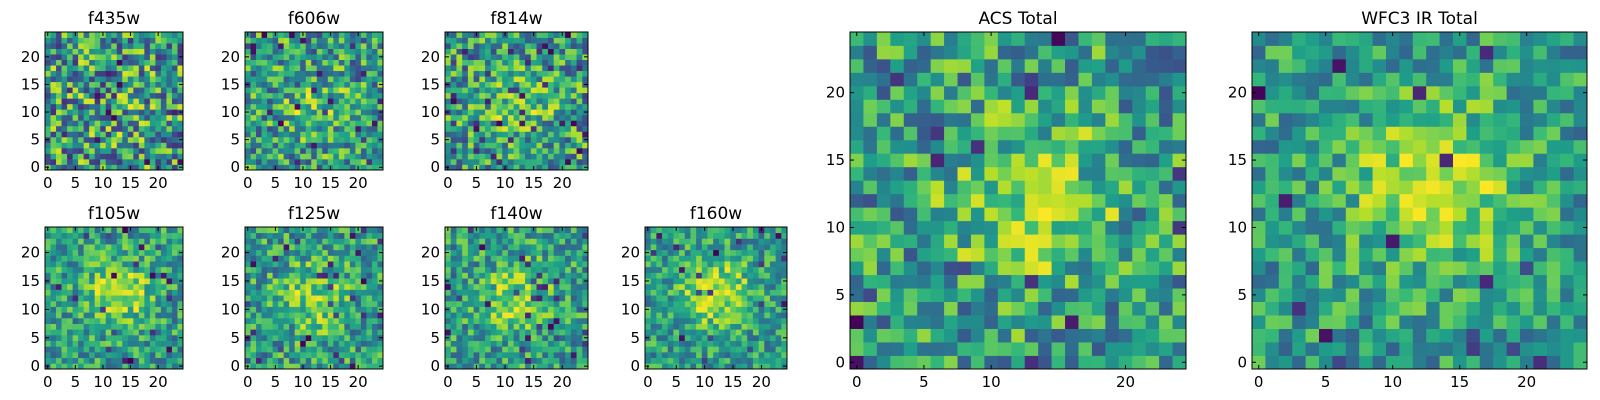 This screenshot has height=400, width=1600. I want to click on y-tick-label: 5, so click(435, 140).